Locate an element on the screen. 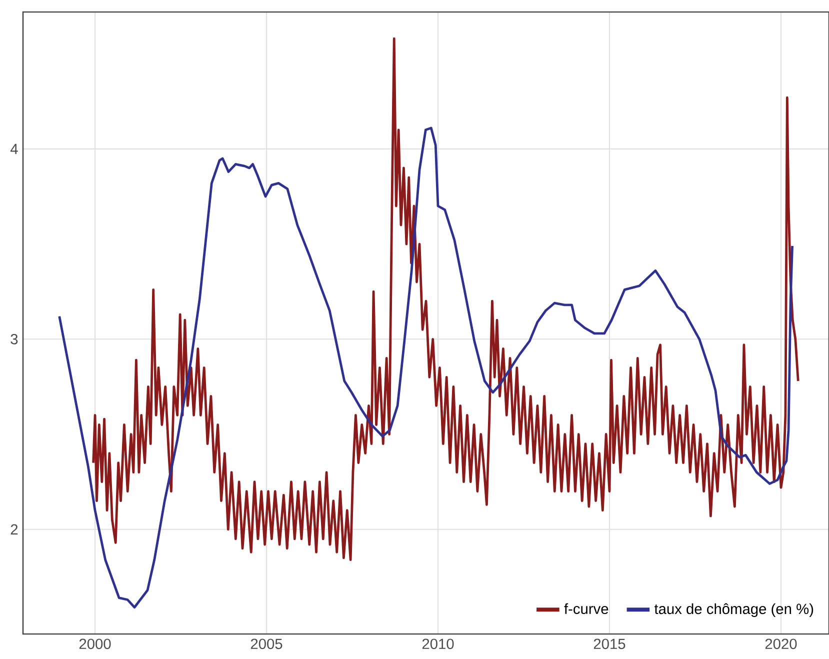  legend-label: f-curve is located at coordinates (586, 608).